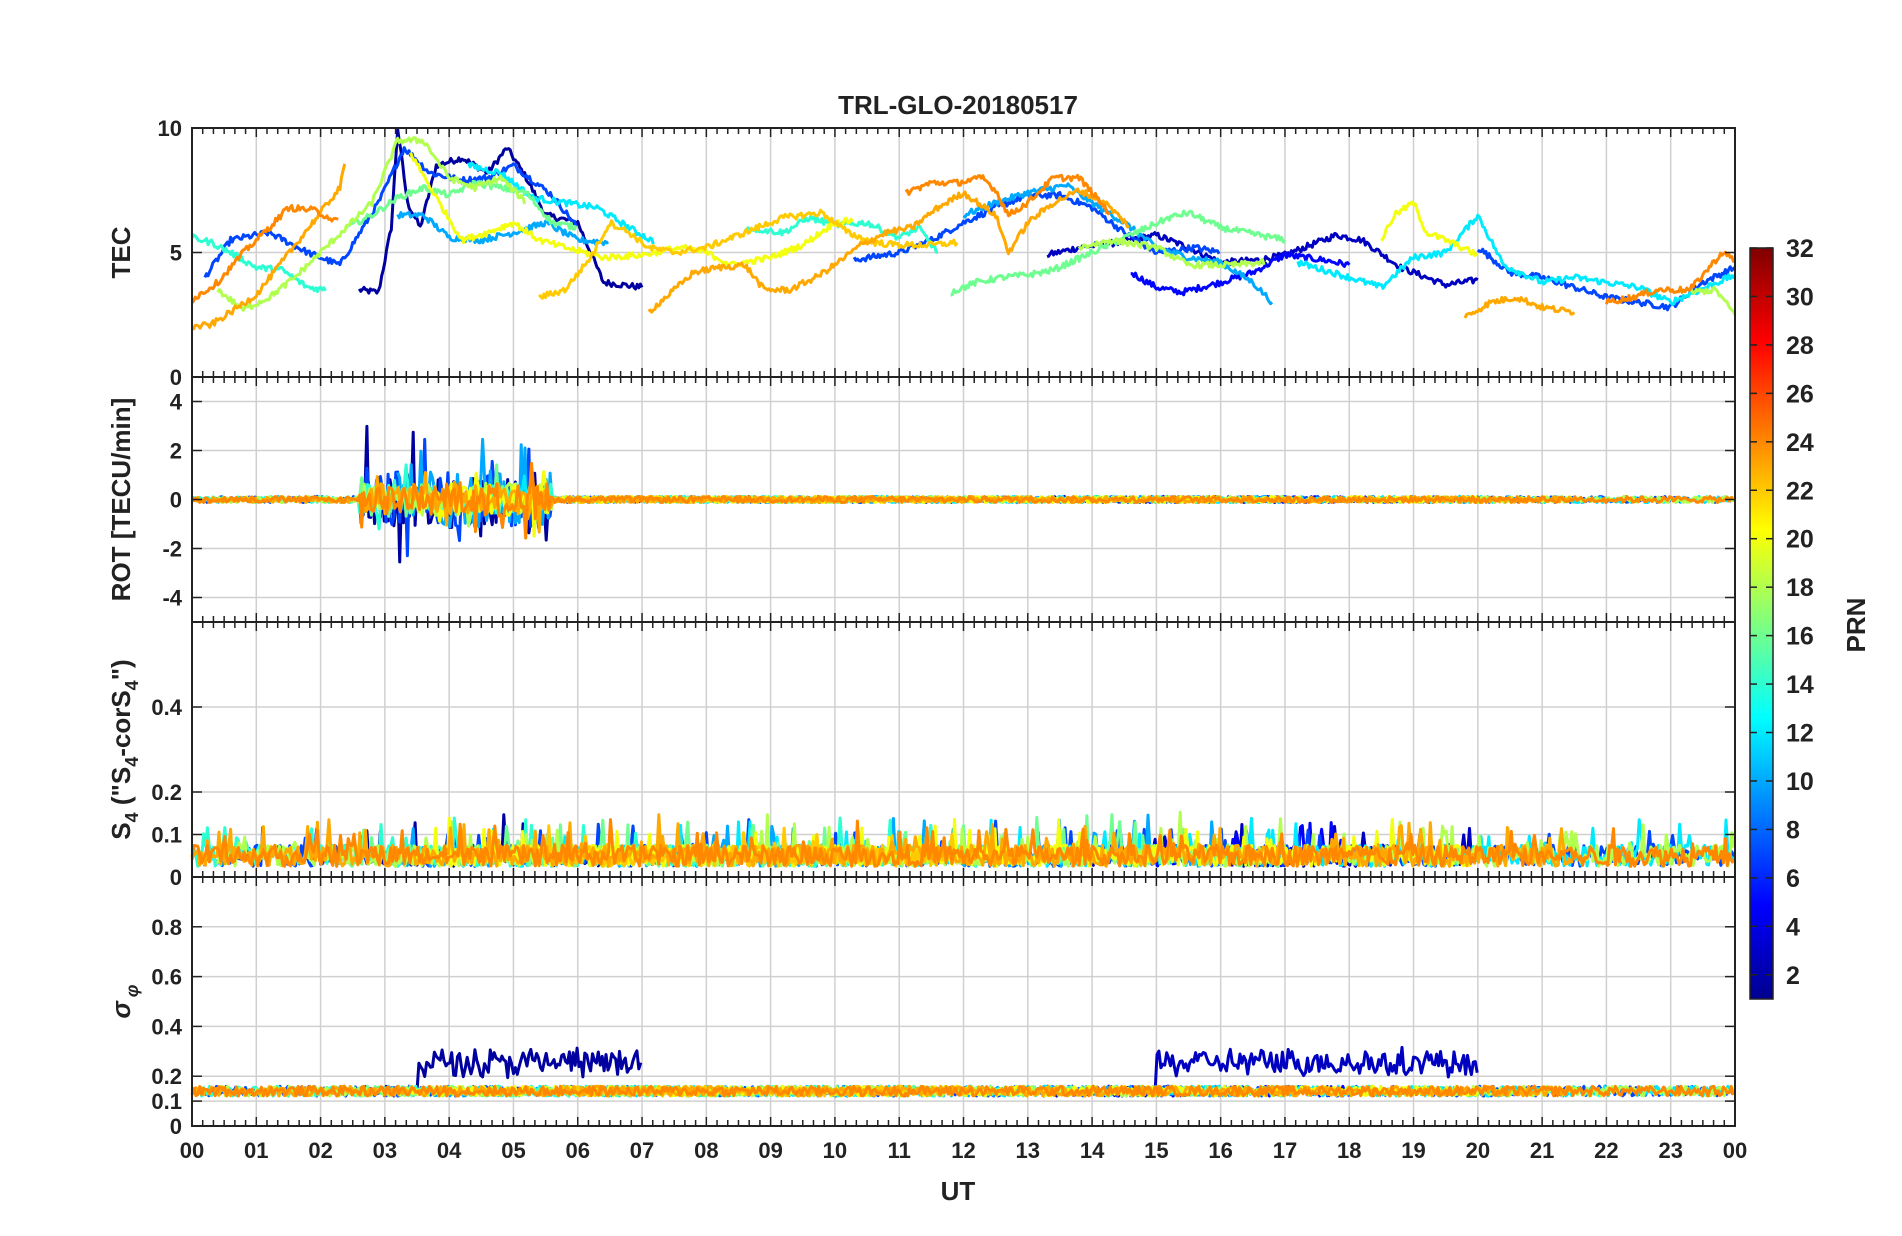 The image size is (1902, 1236). I want to click on colorbar-tick-label: 24, so click(1800, 443).